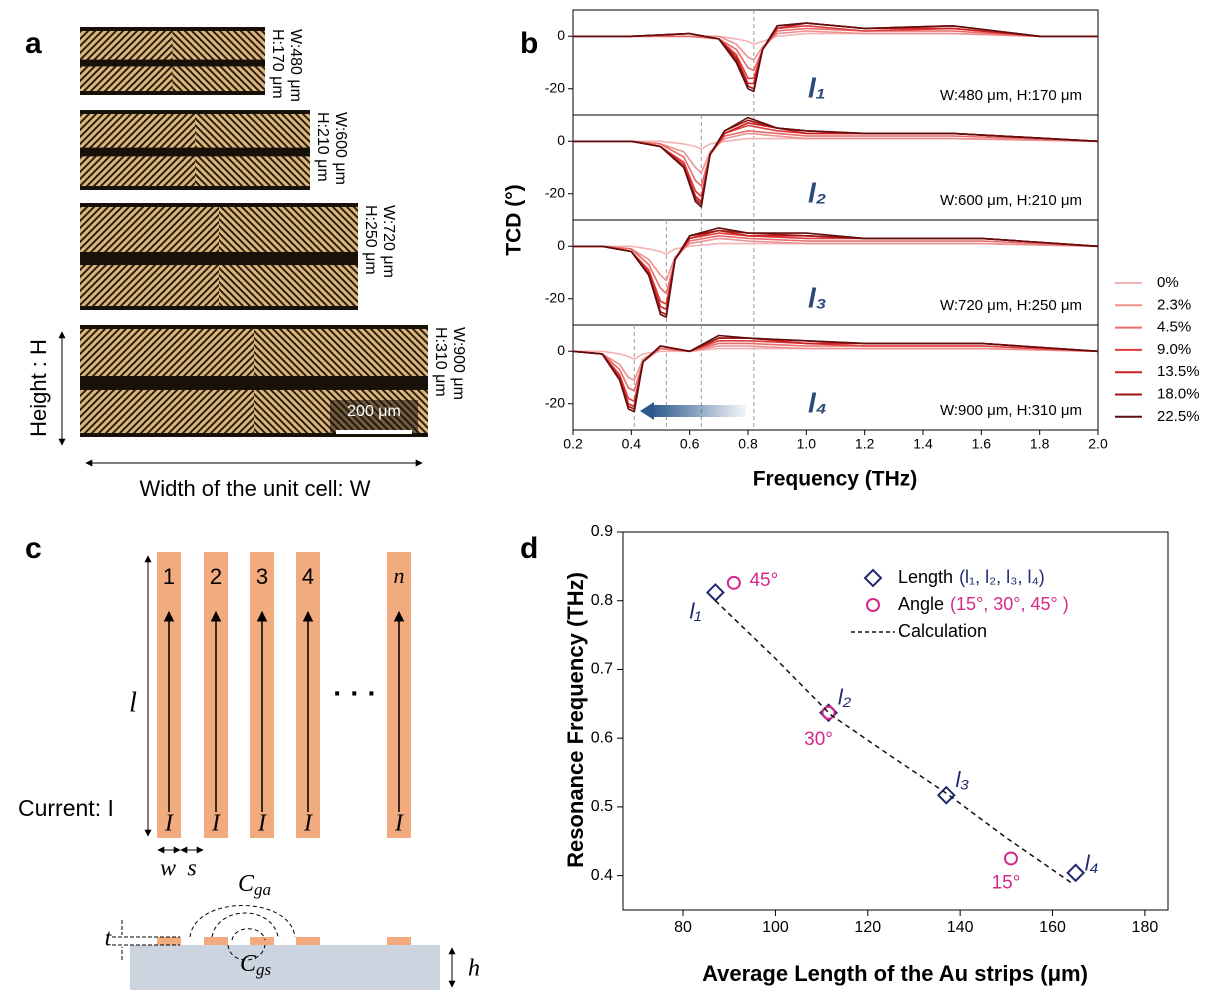 The width and height of the screenshot is (1213, 997). I want to click on subplot-frame, so click(835, 377).